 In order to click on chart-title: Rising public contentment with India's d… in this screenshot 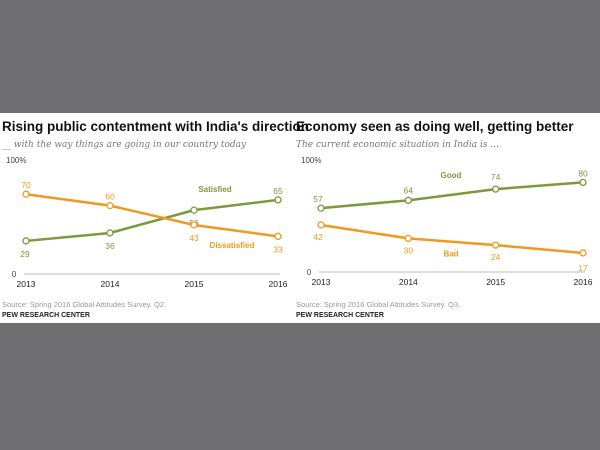, I will do `click(155, 126)`.